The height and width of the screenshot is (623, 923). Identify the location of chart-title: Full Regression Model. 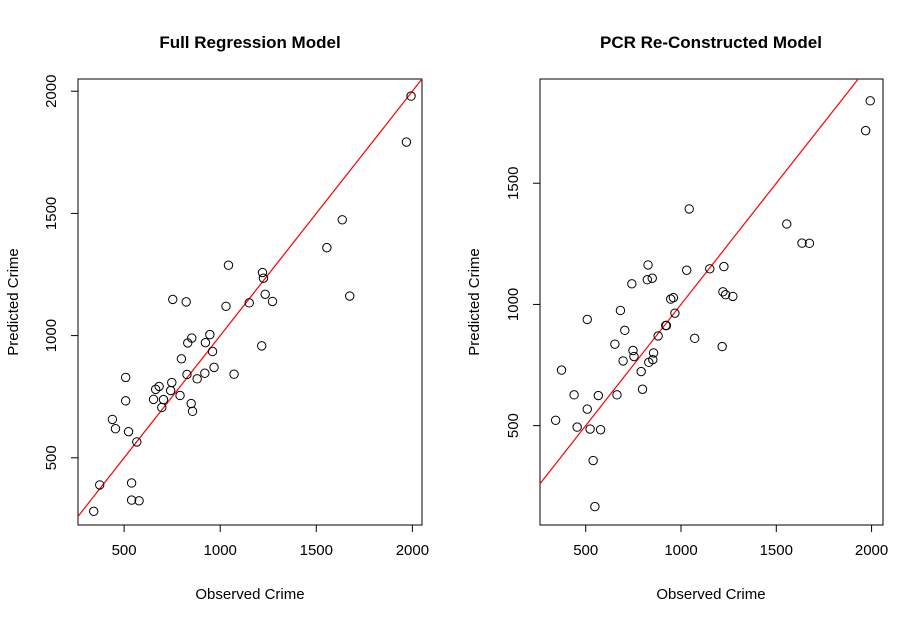
(249, 42).